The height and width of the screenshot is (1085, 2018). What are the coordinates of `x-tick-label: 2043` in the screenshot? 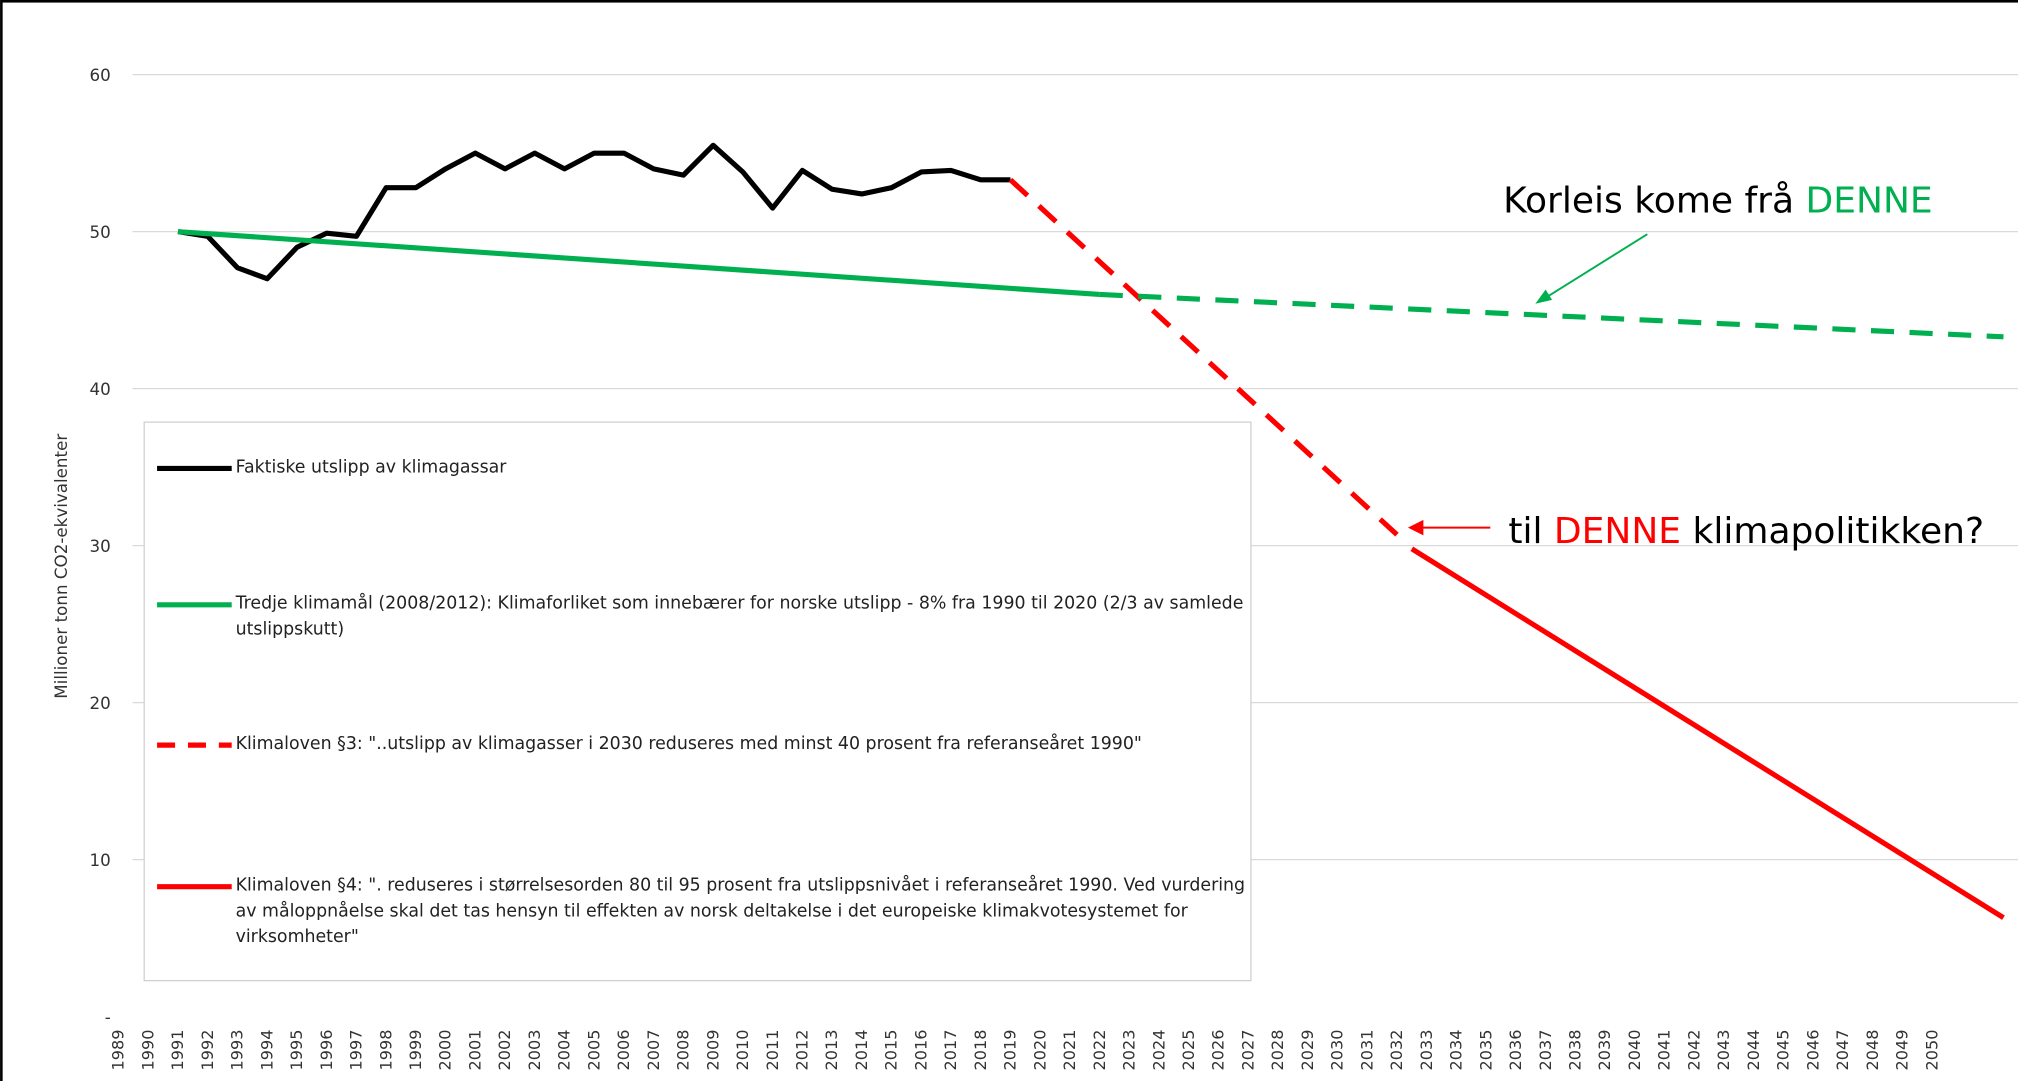 It's located at (1723, 1050).